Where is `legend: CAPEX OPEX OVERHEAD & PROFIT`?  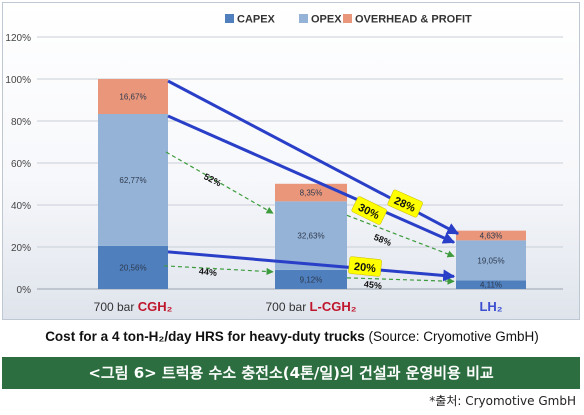
legend: CAPEX OPEX OVERHEAD & PROFIT is located at coordinates (348, 20).